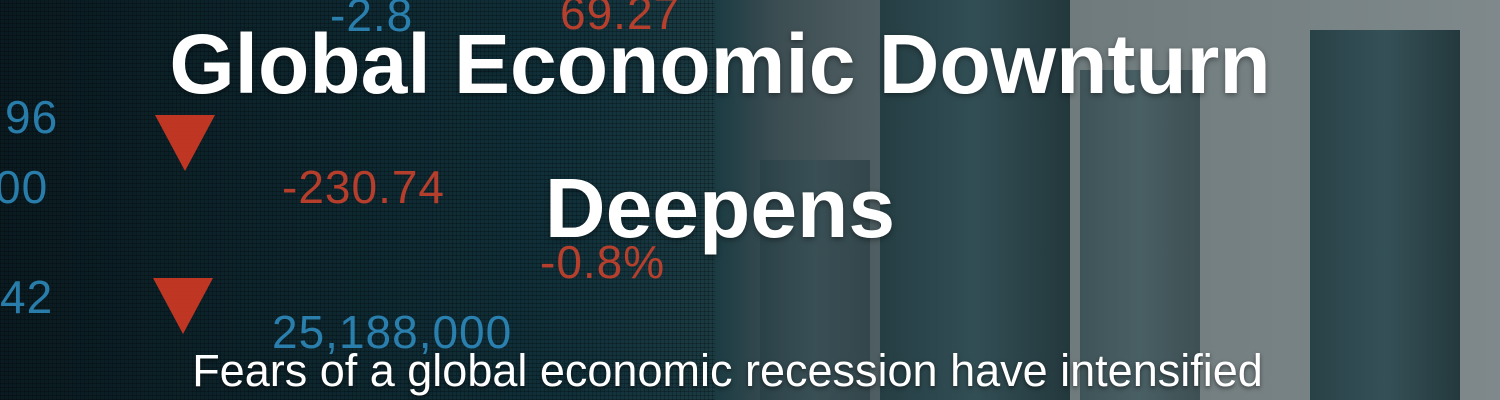 This screenshot has height=400, width=1500. What do you see at coordinates (620, 19) in the screenshot?
I see `ticker-value: 69.27` at bounding box center [620, 19].